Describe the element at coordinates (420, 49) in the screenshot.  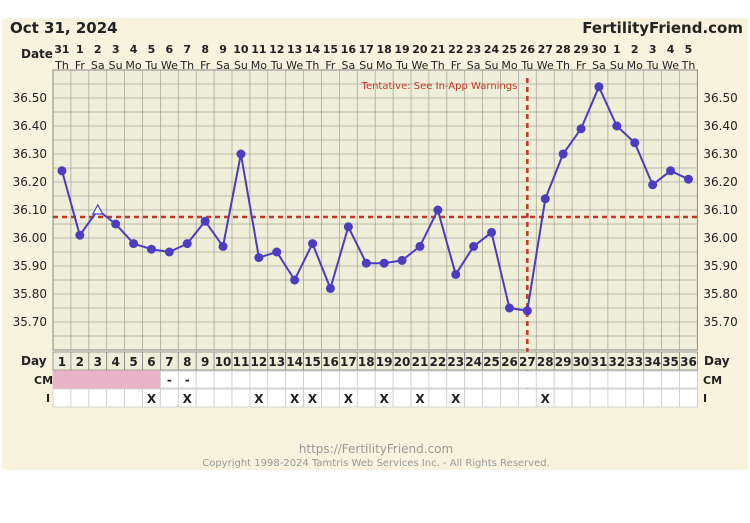
I see `date-label: 20` at that location.